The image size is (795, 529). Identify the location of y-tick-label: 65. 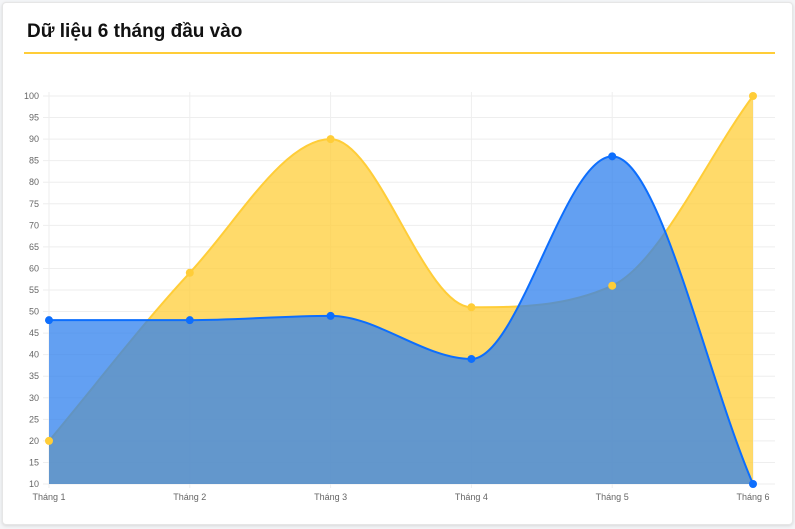
(34, 247).